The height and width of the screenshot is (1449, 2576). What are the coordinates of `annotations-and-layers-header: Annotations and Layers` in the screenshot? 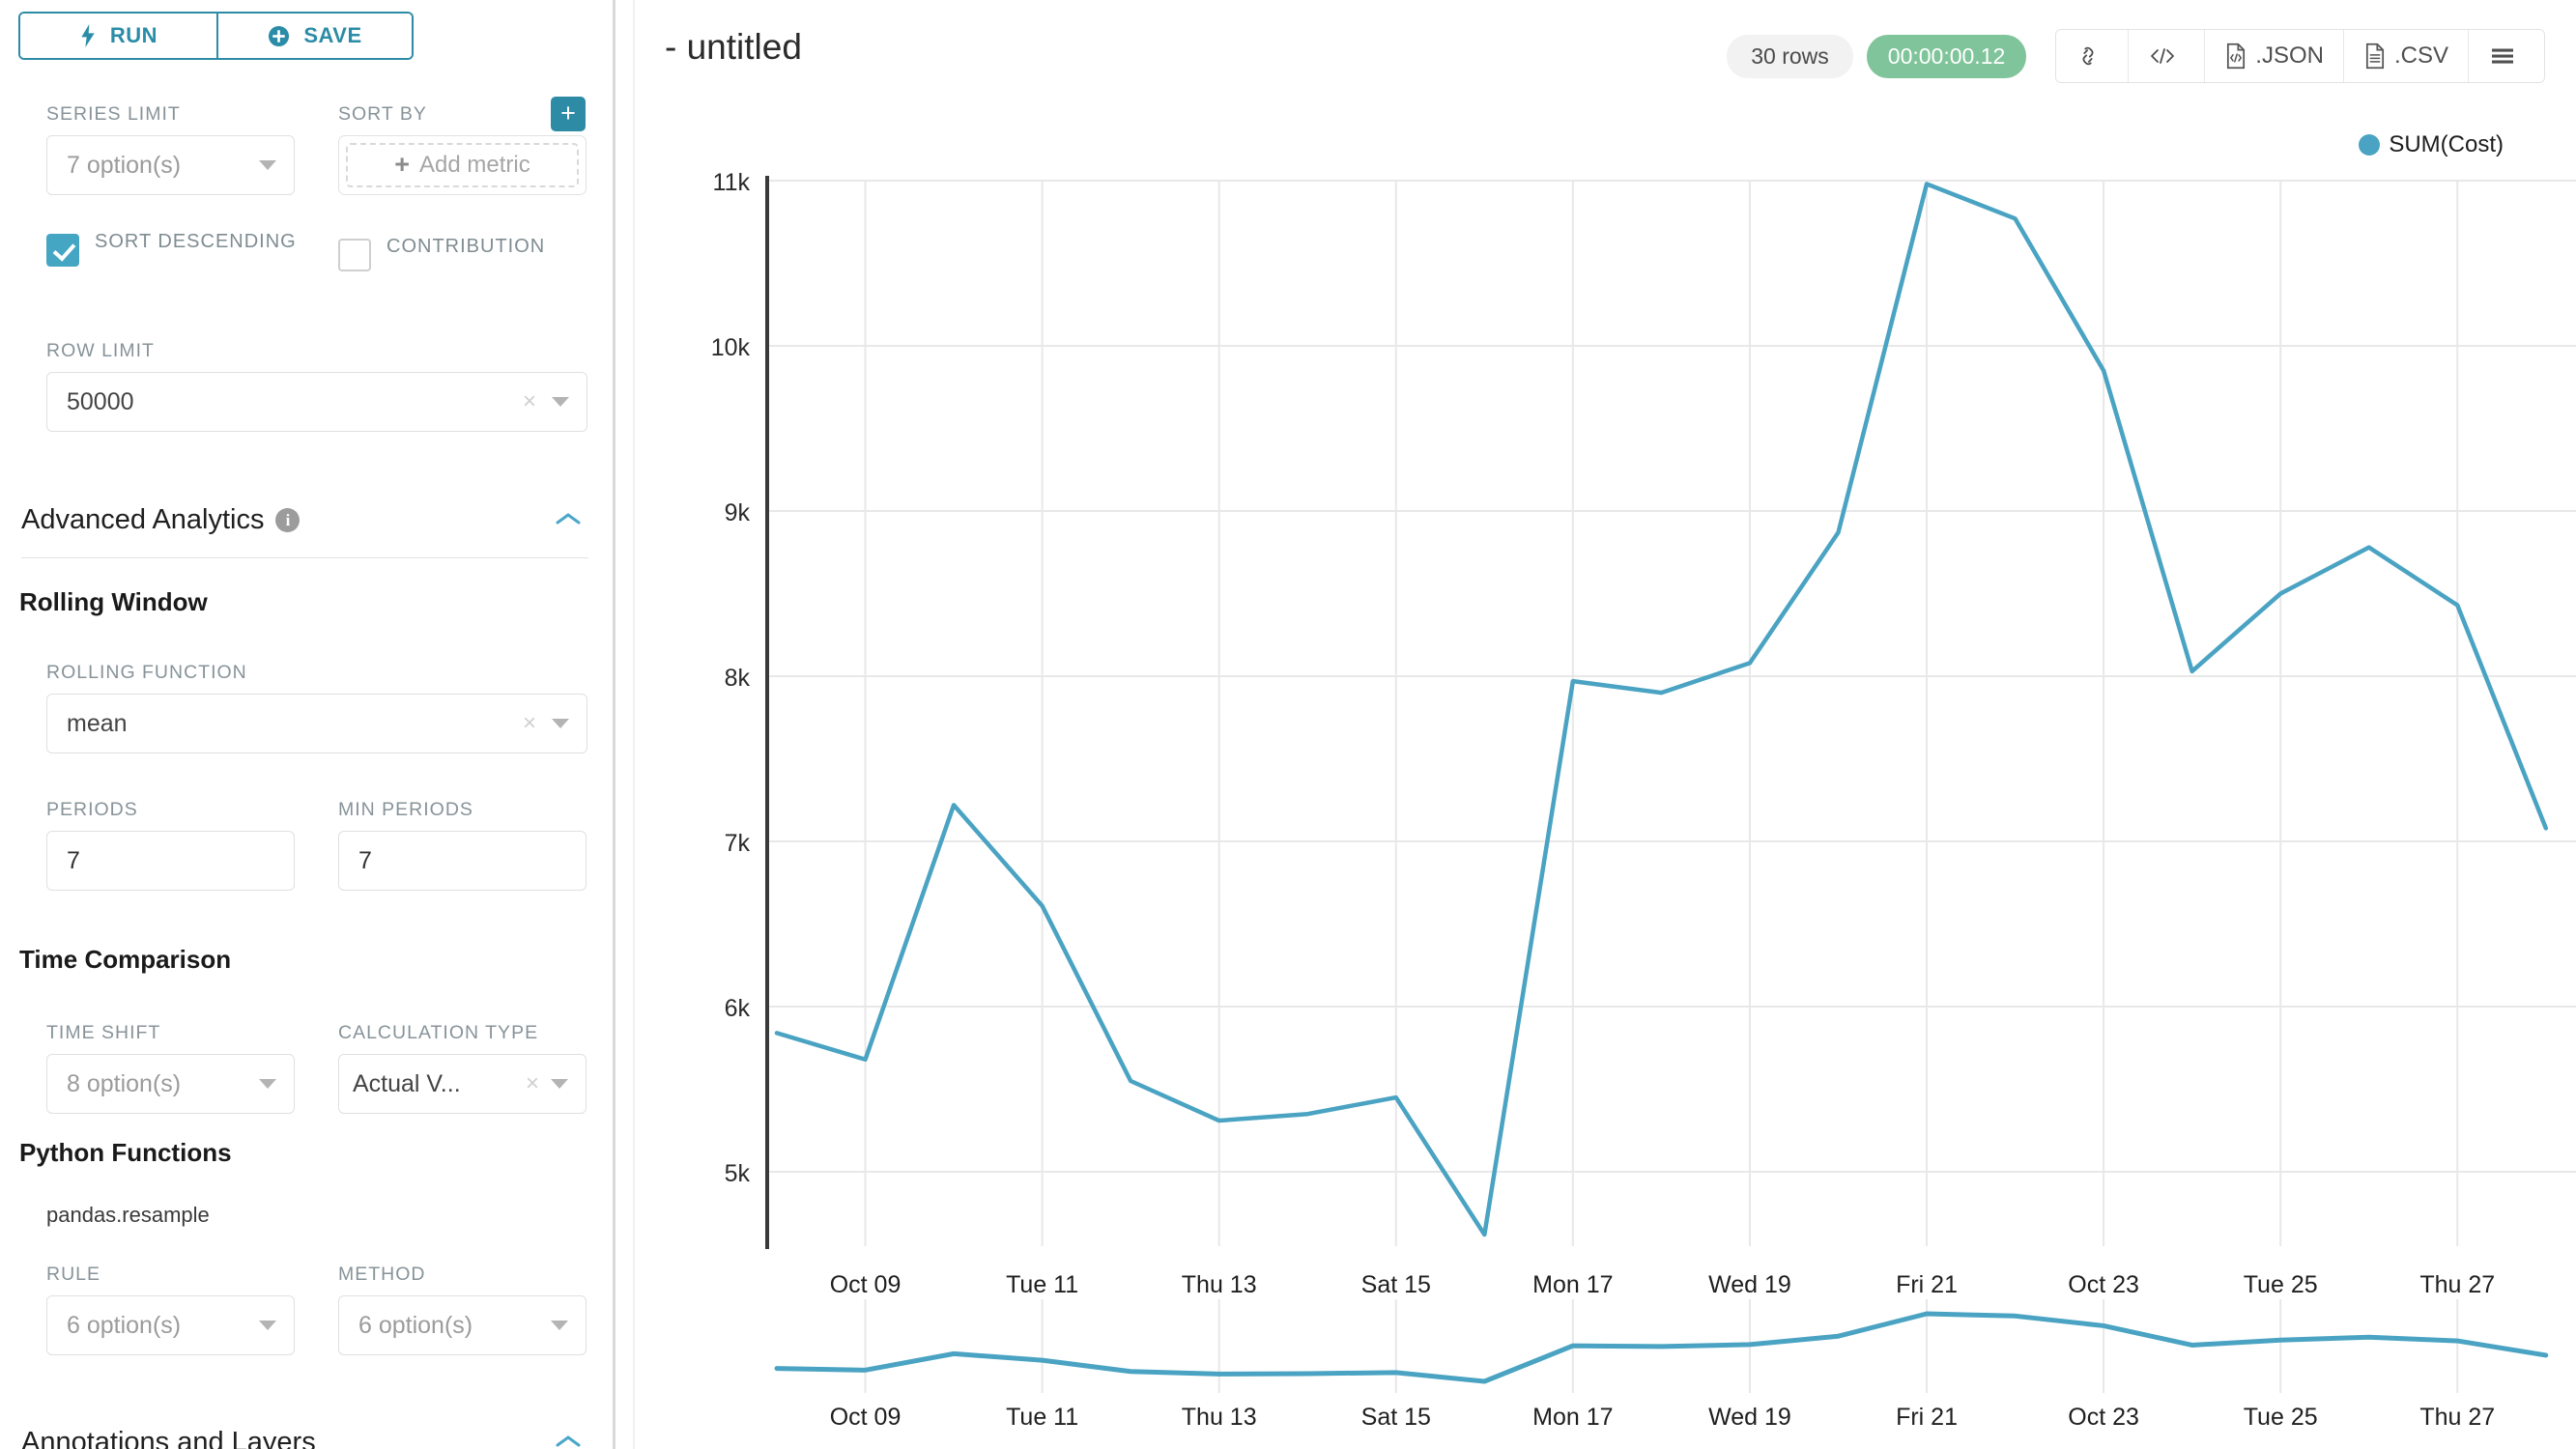 It's located at (169, 1438).